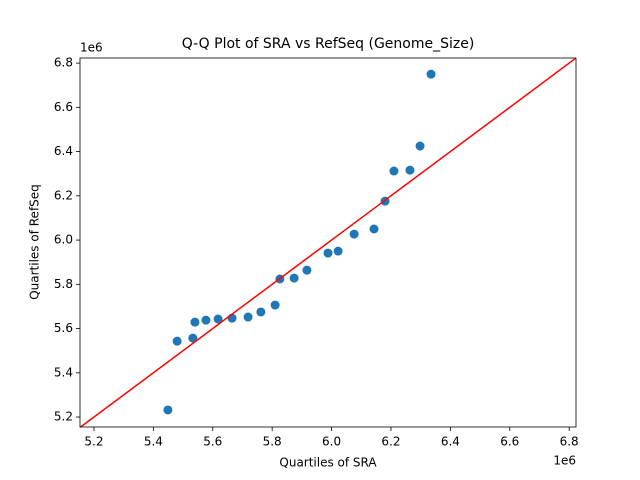 The width and height of the screenshot is (640, 480). What do you see at coordinates (63, 417) in the screenshot?
I see `y-tick-label: 5.2` at bounding box center [63, 417].